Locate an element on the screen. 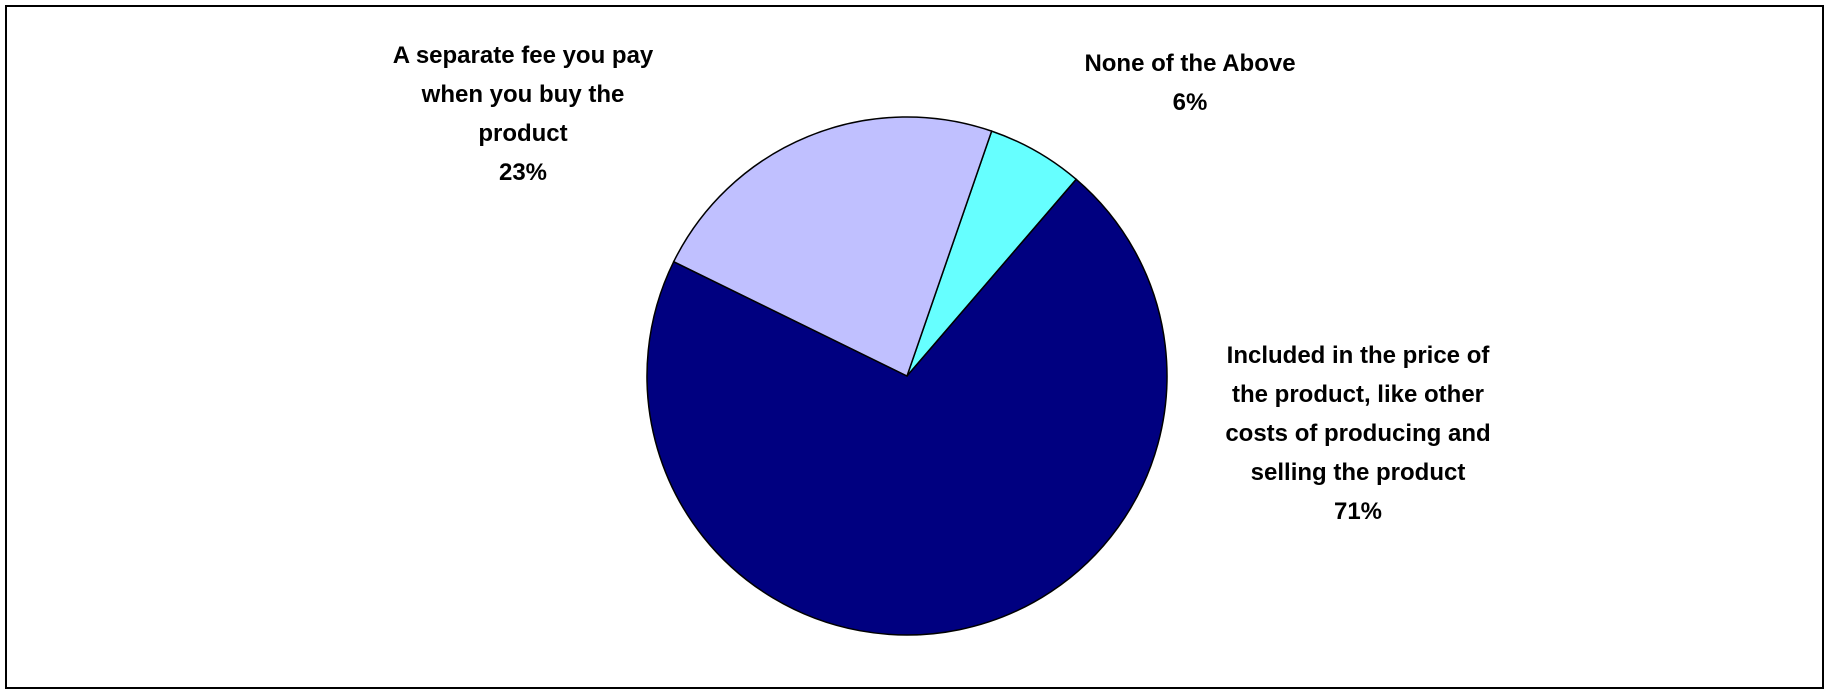 Image resolution: width=1831 pixels, height=694 pixels. pie-label-line: selling the product is located at coordinates (1358, 472).